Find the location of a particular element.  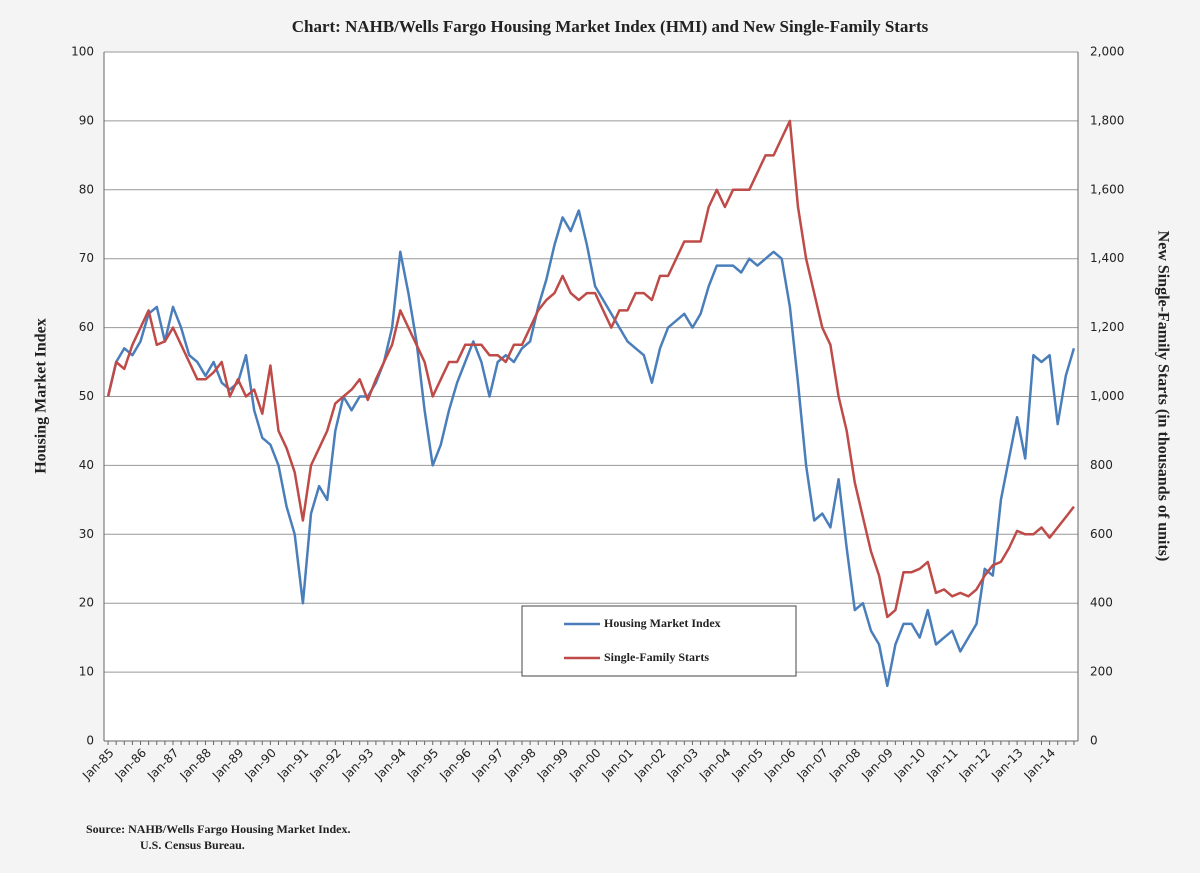

legend-box is located at coordinates (659, 641).